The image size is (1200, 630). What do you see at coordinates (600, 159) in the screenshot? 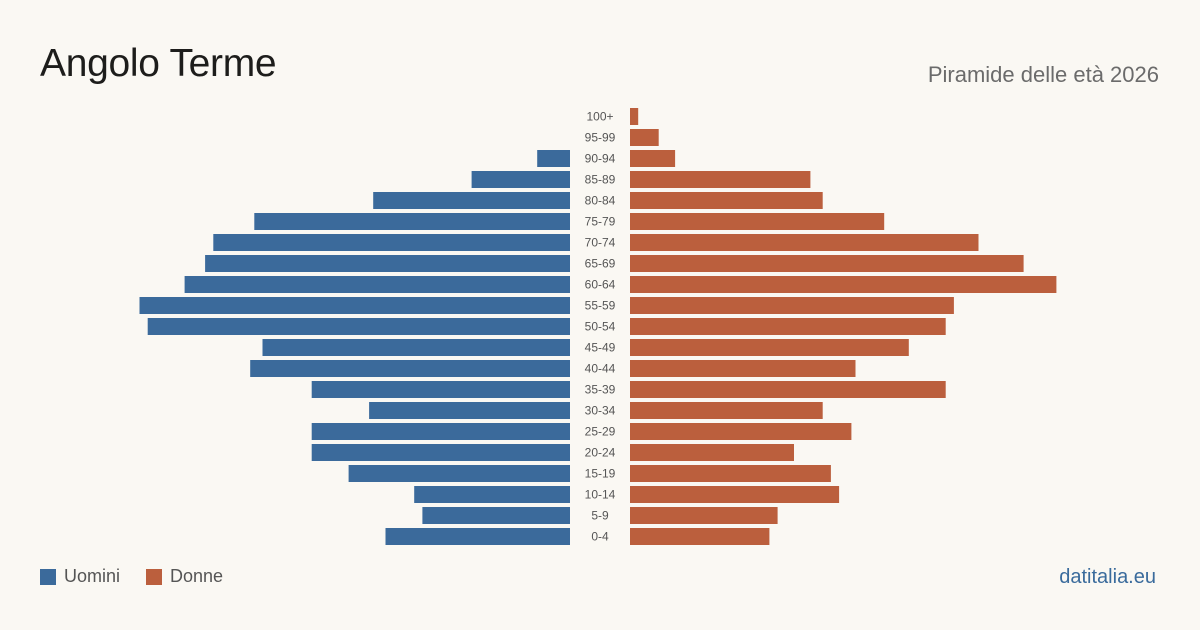
I see `age-label-90-94: 90-94` at bounding box center [600, 159].